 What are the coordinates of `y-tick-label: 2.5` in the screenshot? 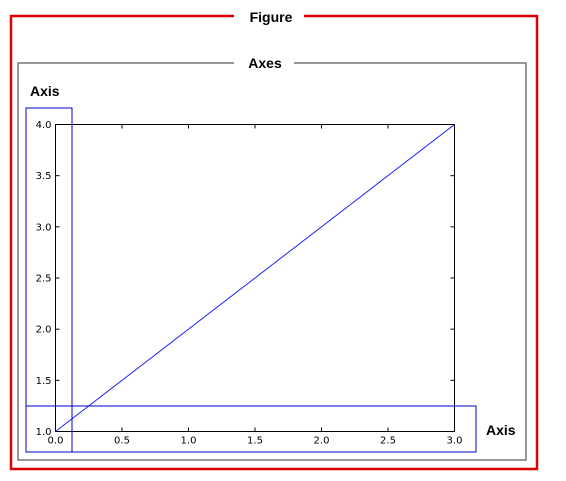 It's located at (44, 279).